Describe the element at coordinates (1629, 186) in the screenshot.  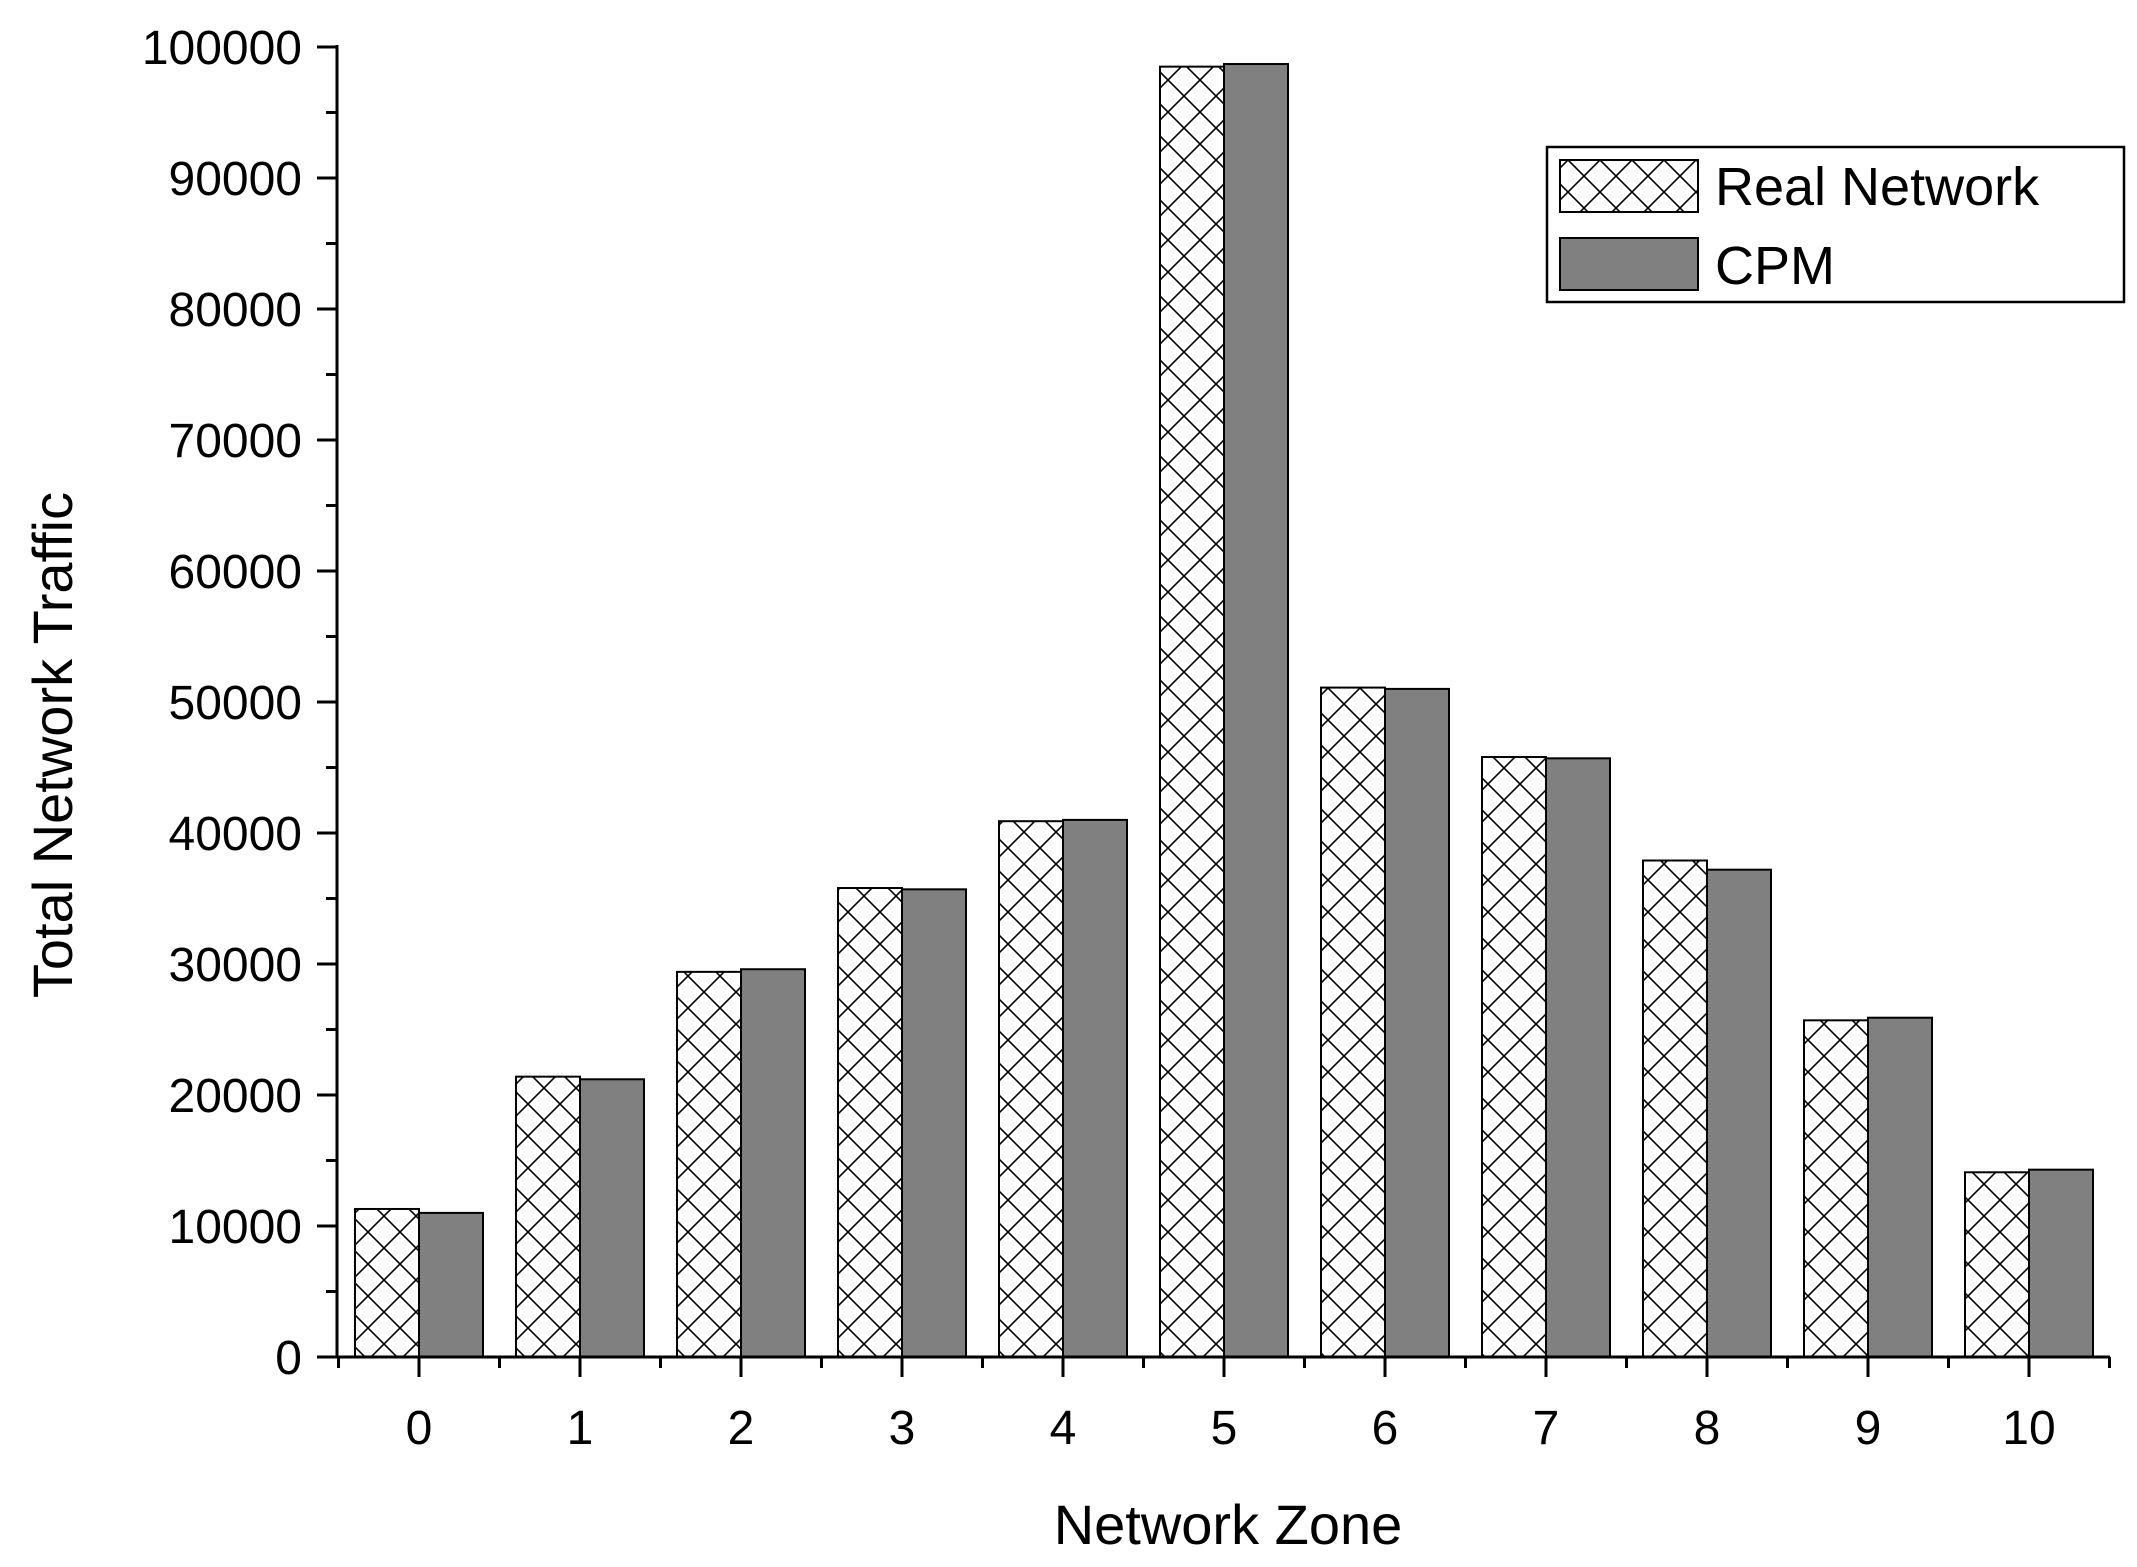
I see `legend-swatch-real-network` at that location.